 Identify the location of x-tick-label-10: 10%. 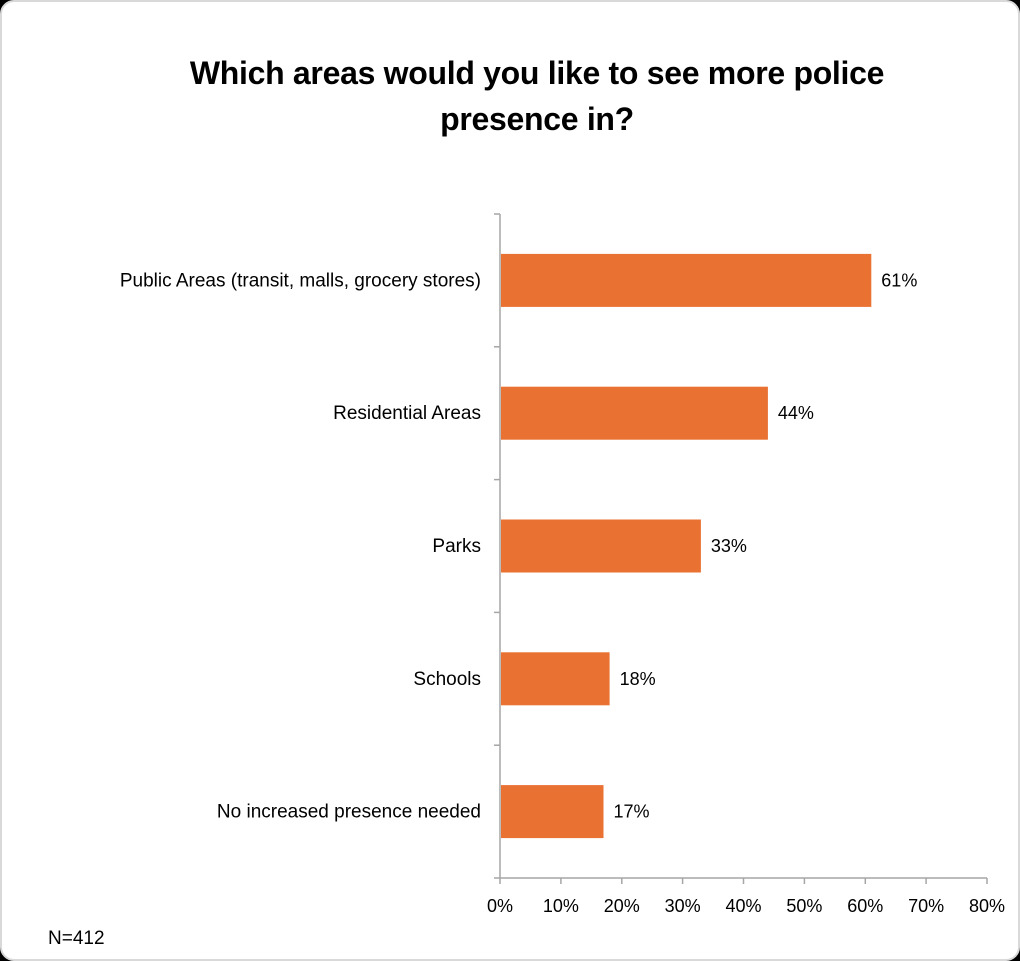
(561, 906).